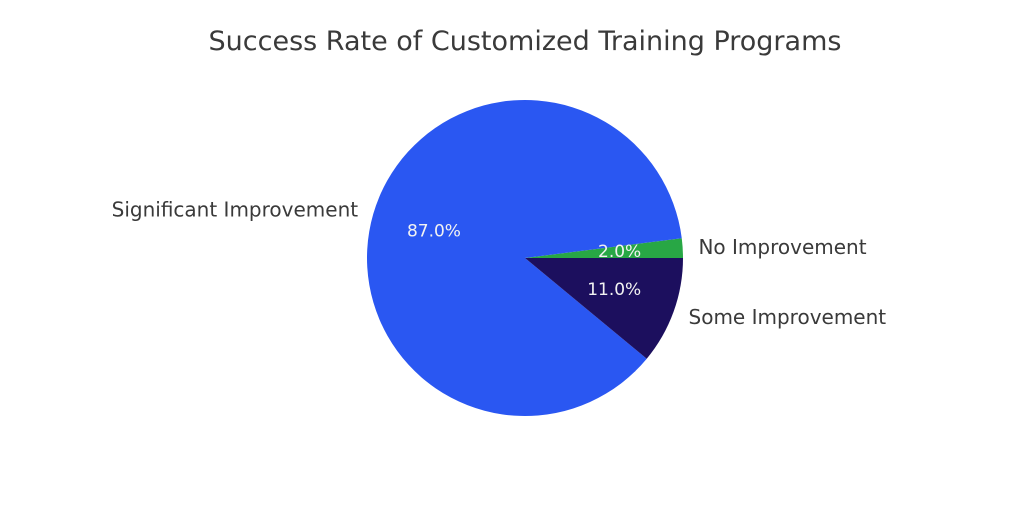  What do you see at coordinates (604, 308) in the screenshot?
I see `slice-some-improvement` at bounding box center [604, 308].